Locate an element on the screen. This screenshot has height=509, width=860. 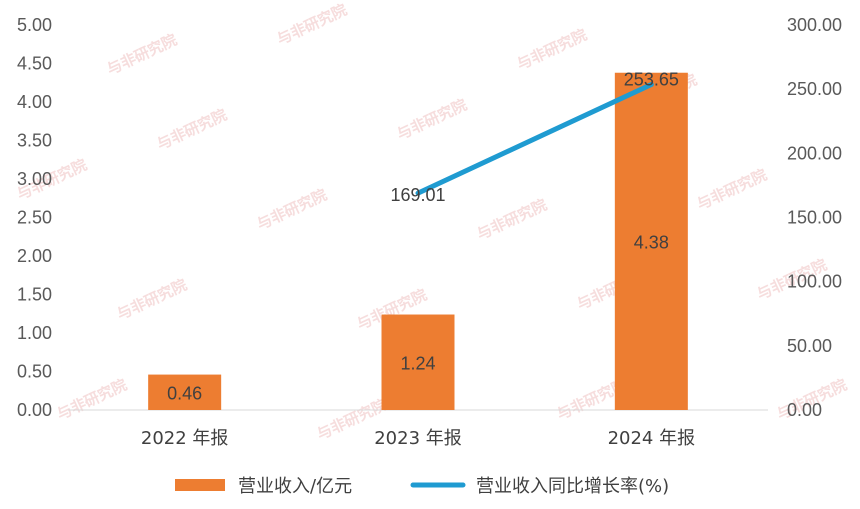
left-tick-label: 4.00 is located at coordinates (34, 102).